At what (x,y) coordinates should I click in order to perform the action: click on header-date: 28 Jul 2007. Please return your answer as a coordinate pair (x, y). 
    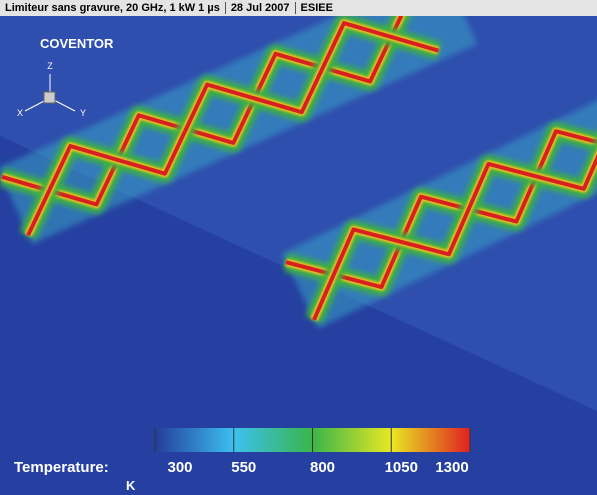
    Looking at the image, I should click on (259, 8).